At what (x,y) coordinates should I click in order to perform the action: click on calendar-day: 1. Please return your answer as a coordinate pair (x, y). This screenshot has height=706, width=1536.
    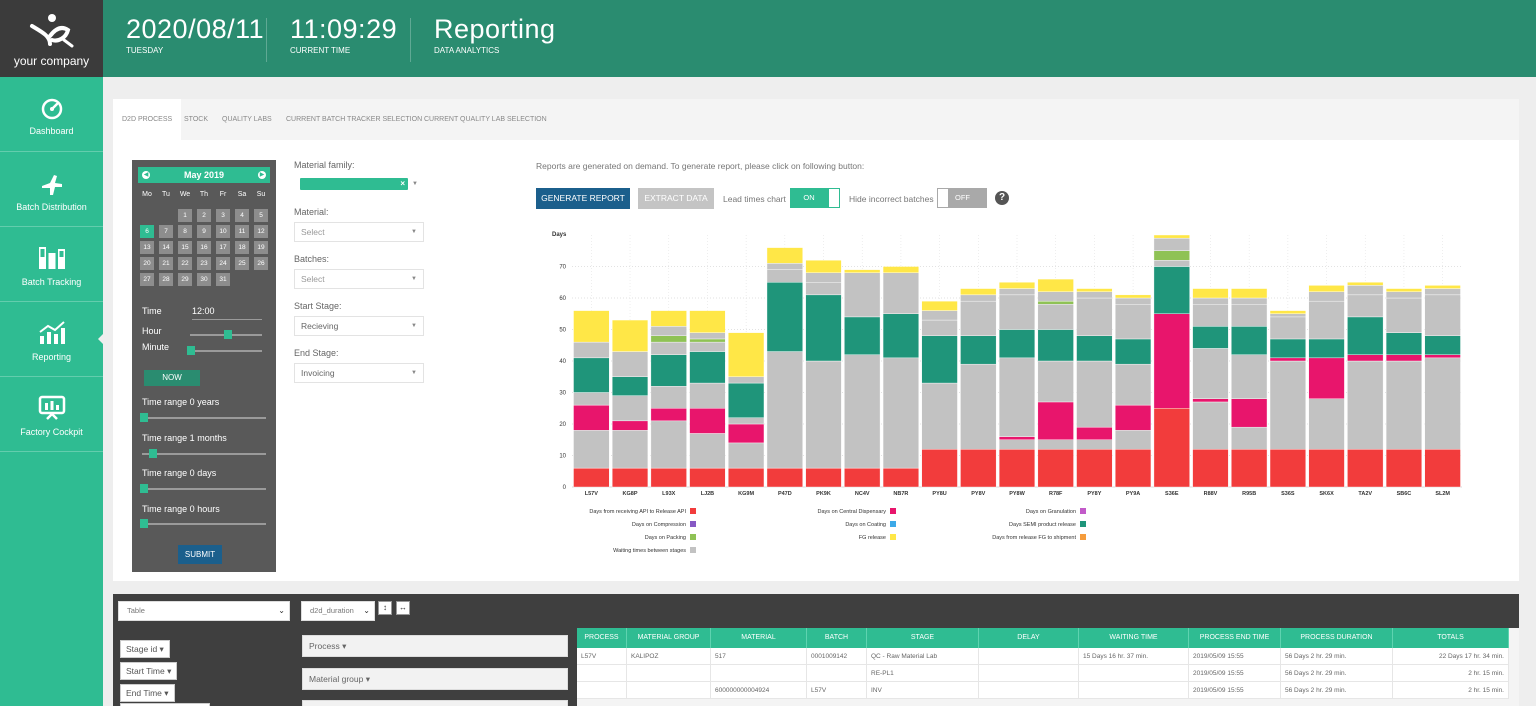
    Looking at the image, I should click on (185, 215).